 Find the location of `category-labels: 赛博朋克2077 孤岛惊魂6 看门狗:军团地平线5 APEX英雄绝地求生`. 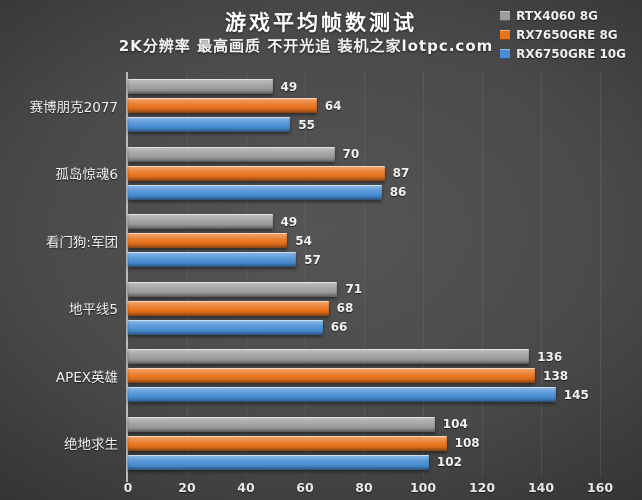

category-labels: 赛博朋克2077 孤岛惊魂6 看门狗:军团地平线5 APEX英雄绝地求生 is located at coordinates (59, 274).